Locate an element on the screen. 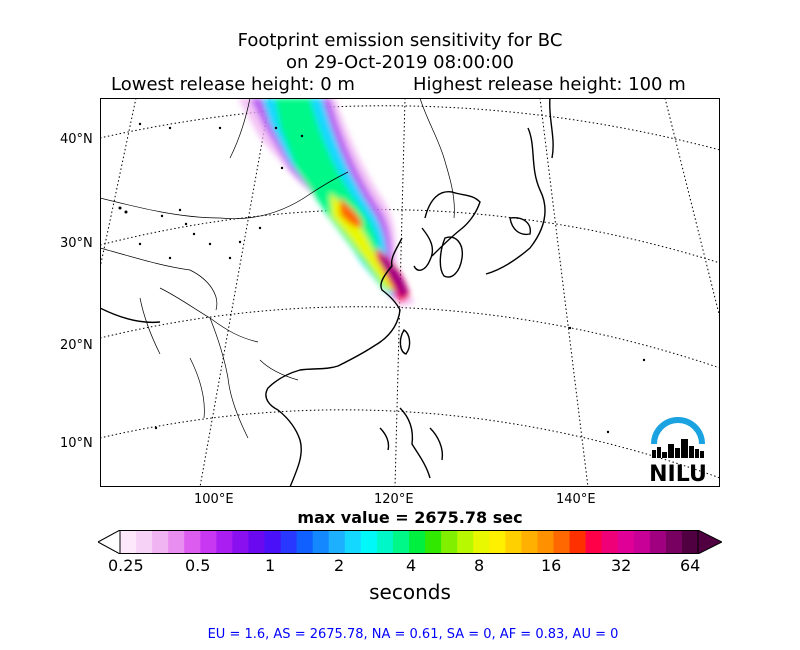  colorbar-units-label: seconds is located at coordinates (410, 592).